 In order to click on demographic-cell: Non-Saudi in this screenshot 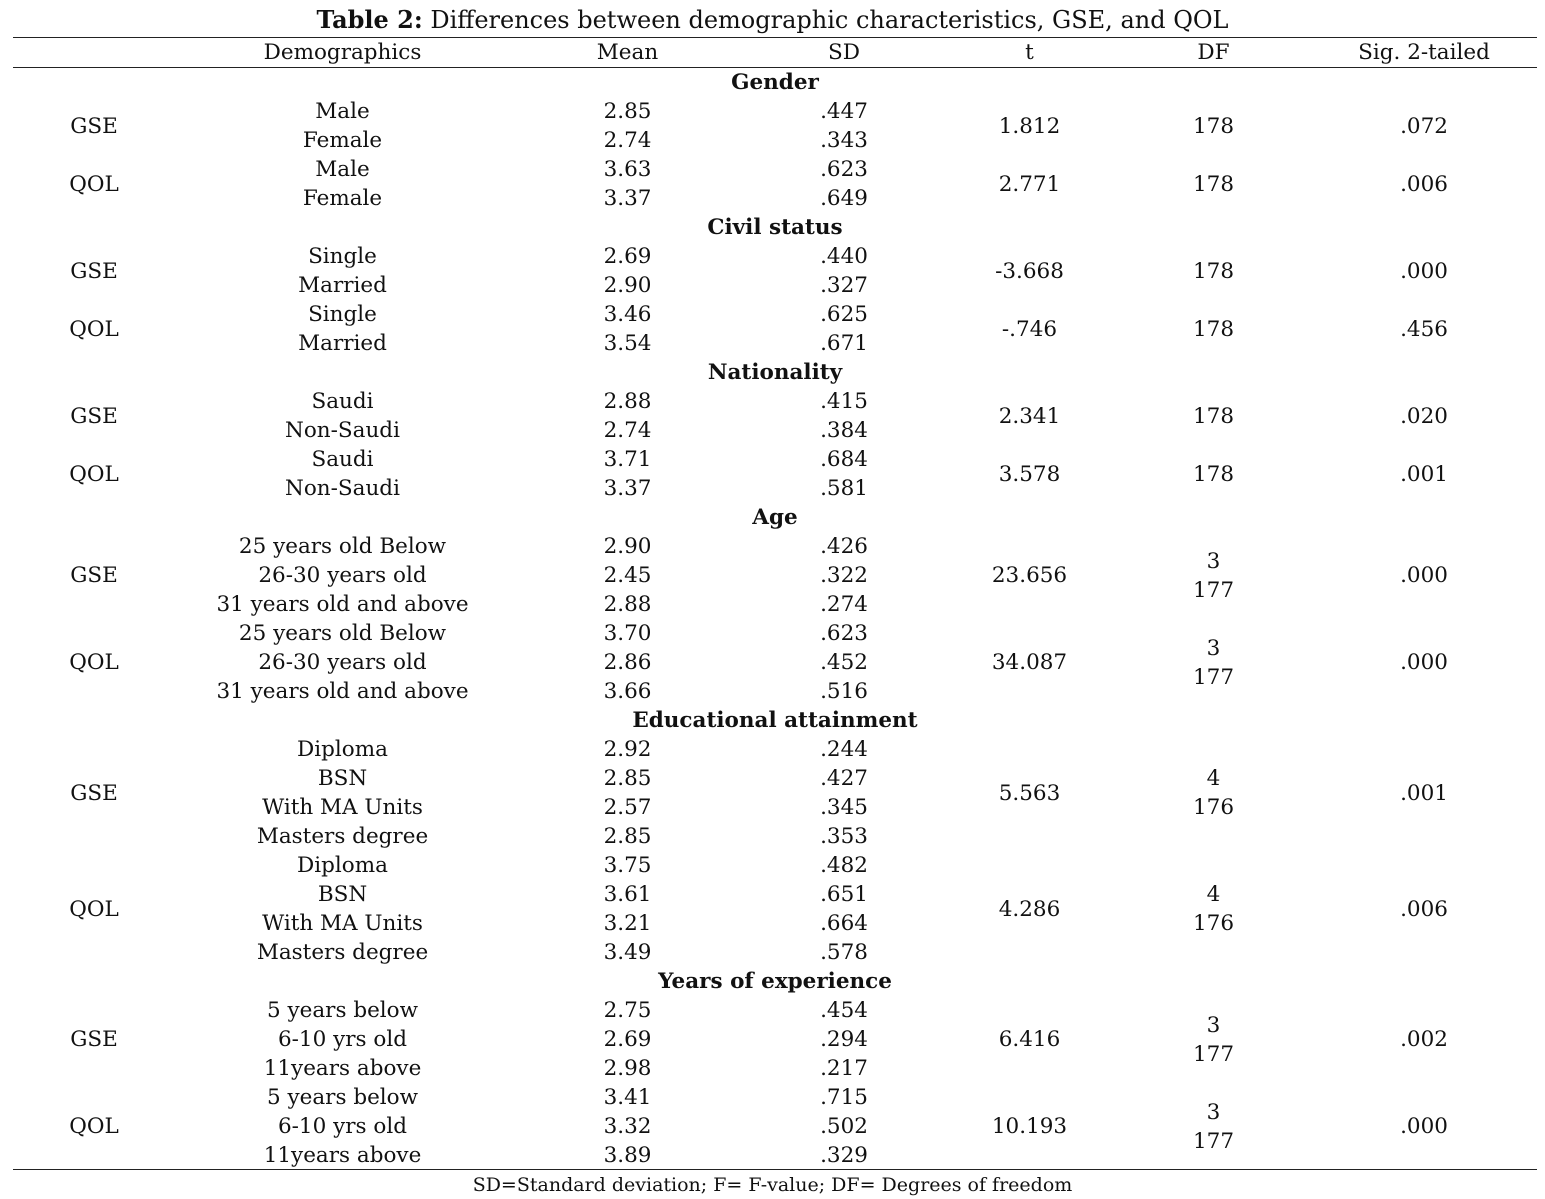, I will do `click(342, 488)`.